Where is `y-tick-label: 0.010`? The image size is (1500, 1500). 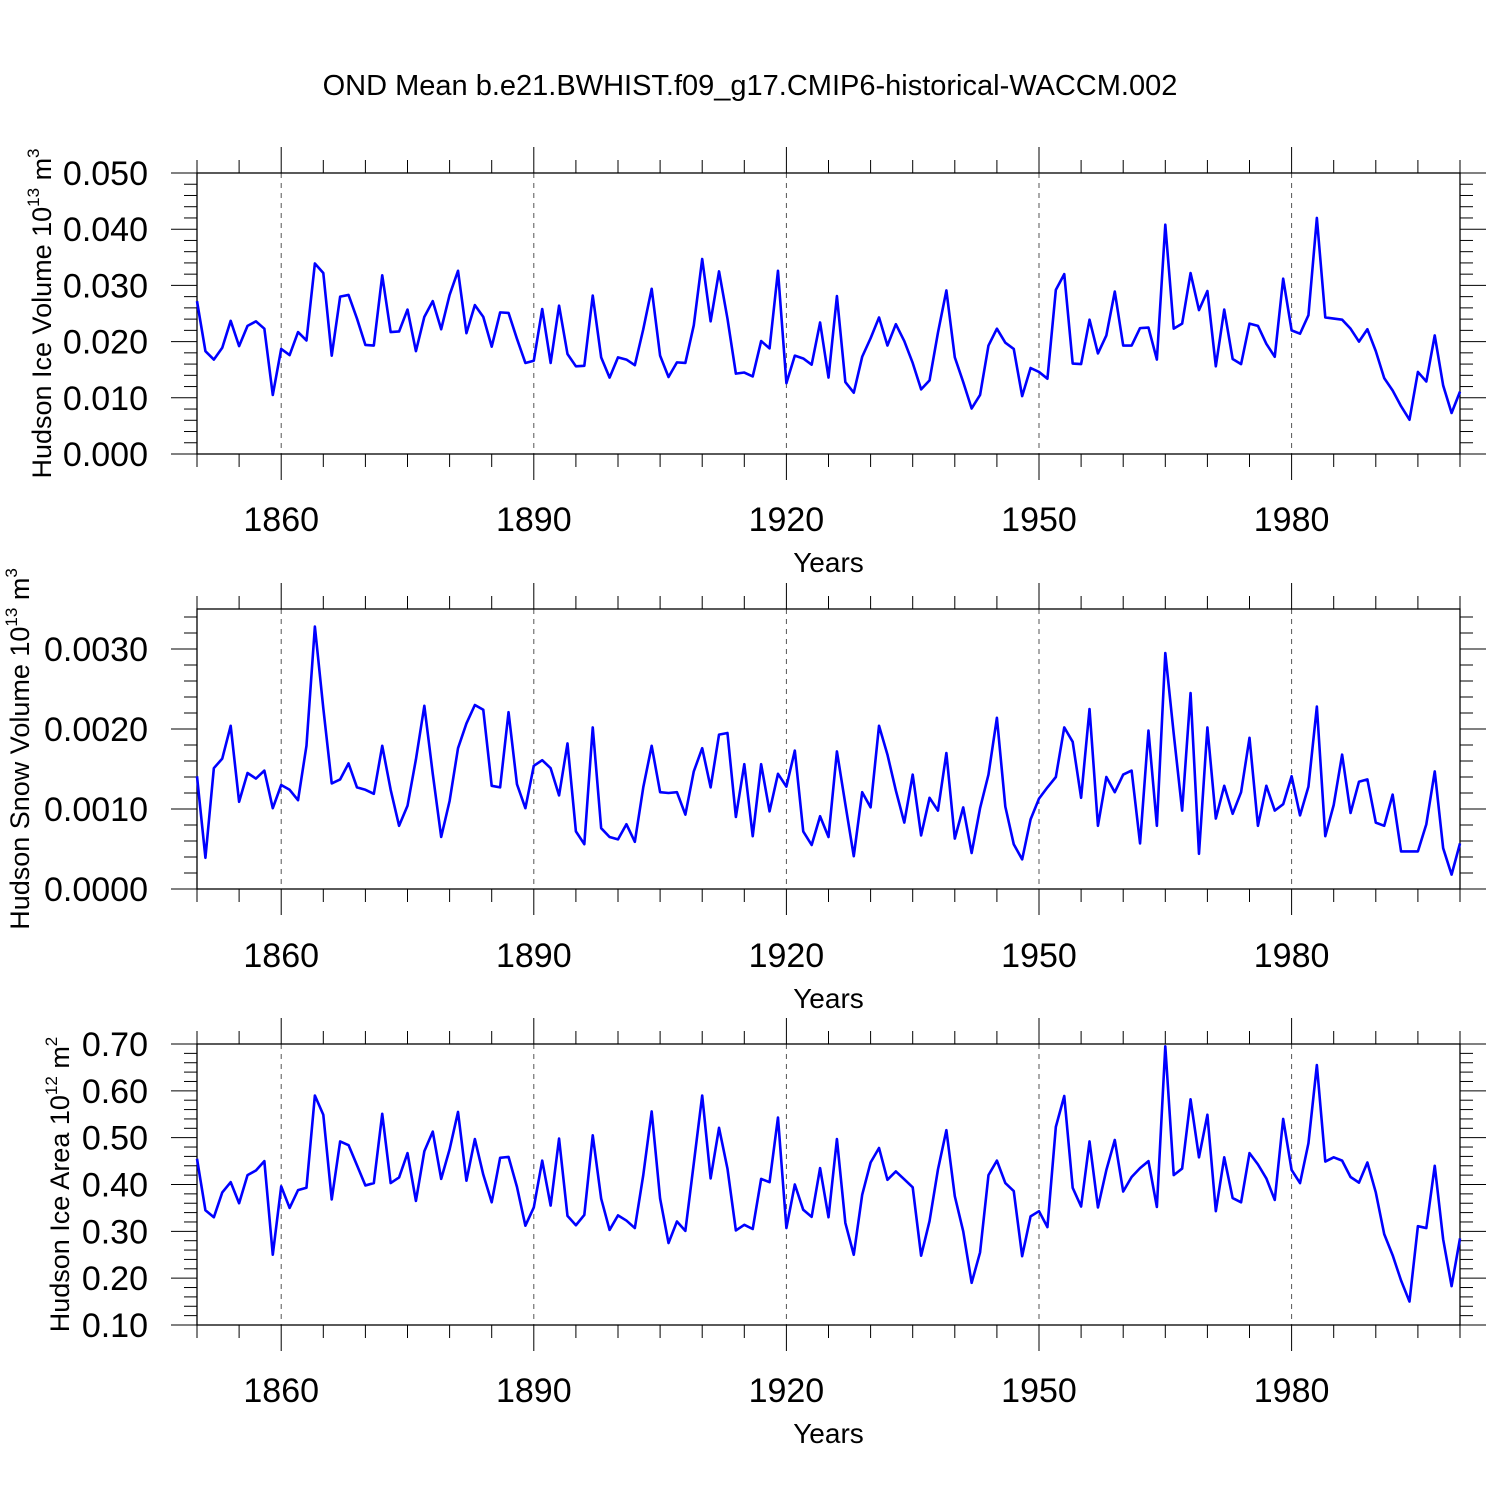 y-tick-label: 0.010 is located at coordinates (105, 399).